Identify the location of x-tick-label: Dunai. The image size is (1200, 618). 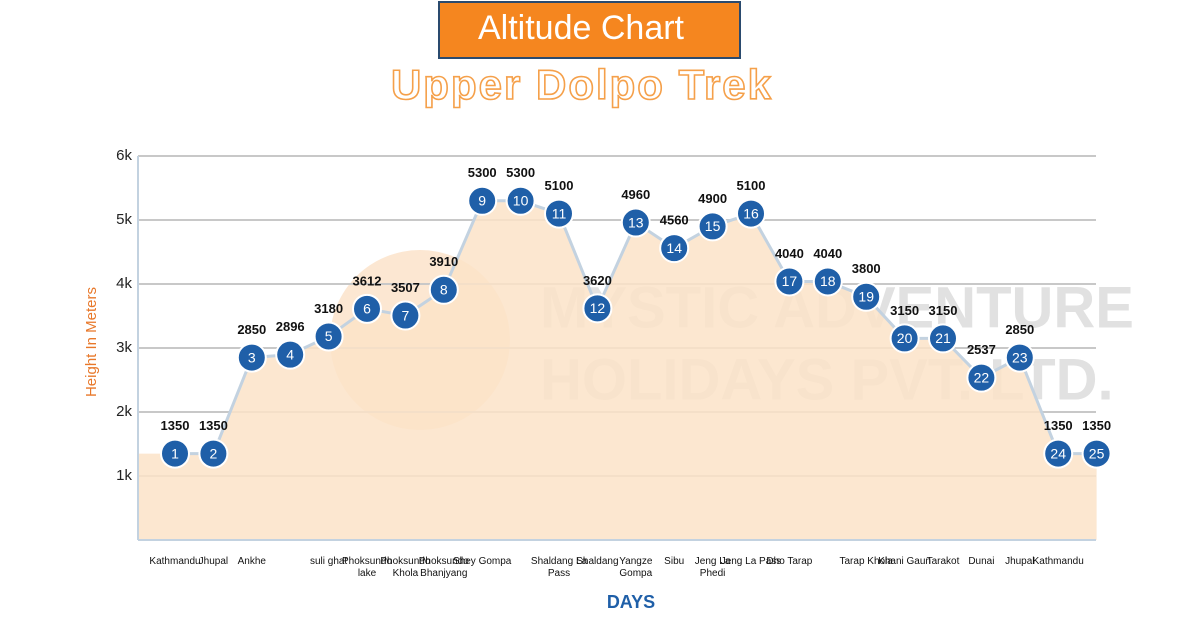
(981, 561).